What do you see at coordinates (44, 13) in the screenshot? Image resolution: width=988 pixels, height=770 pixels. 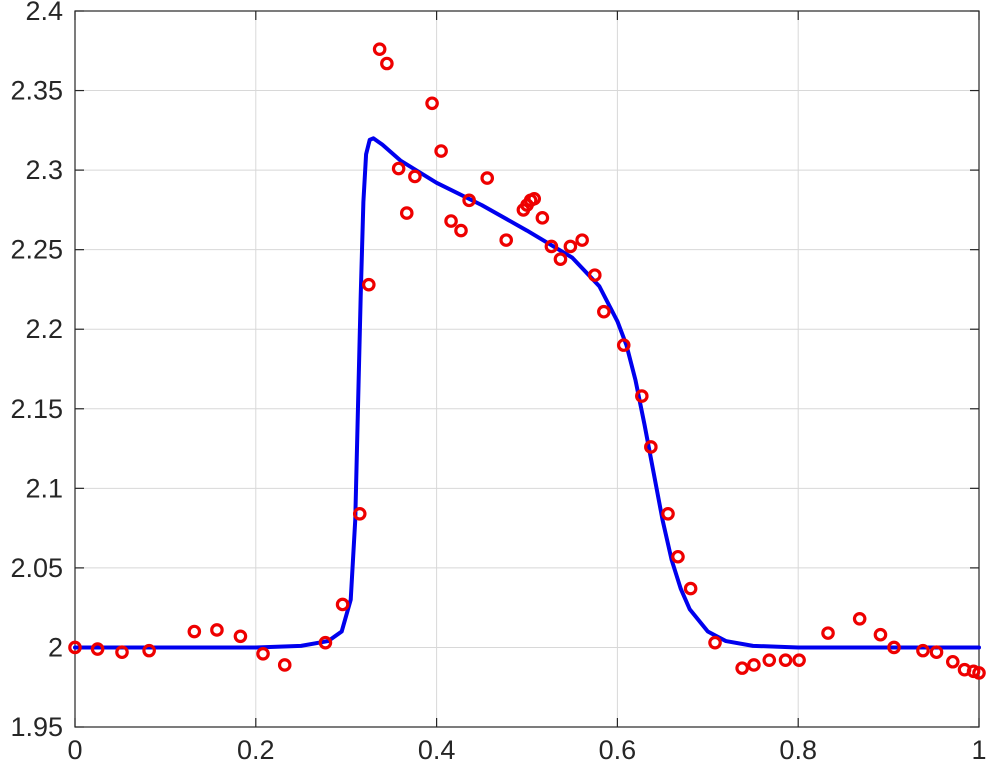 I see `y-tick-label: 2.4` at bounding box center [44, 13].